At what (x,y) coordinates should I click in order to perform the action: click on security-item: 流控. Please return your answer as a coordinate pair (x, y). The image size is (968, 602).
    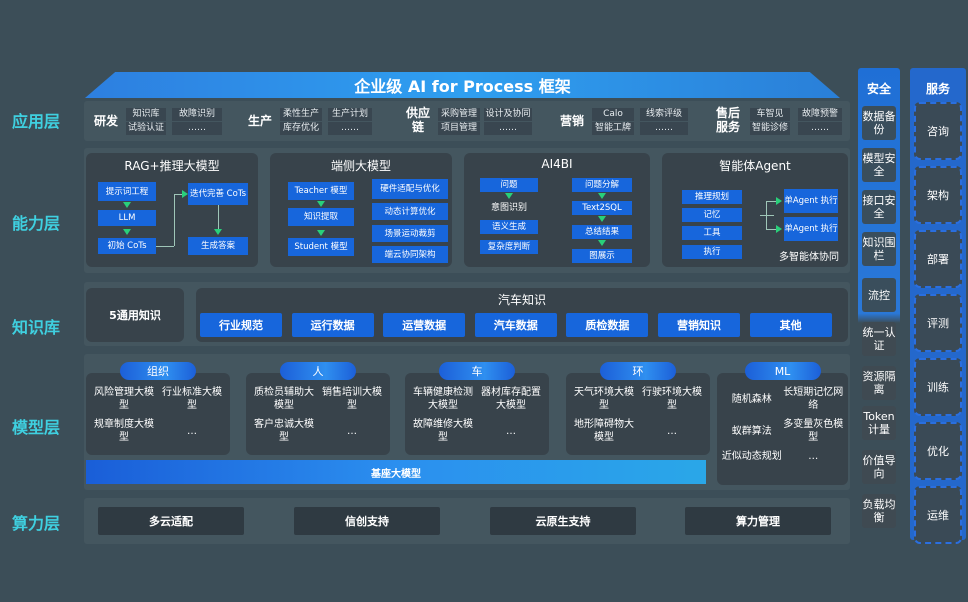
    Looking at the image, I should click on (879, 295).